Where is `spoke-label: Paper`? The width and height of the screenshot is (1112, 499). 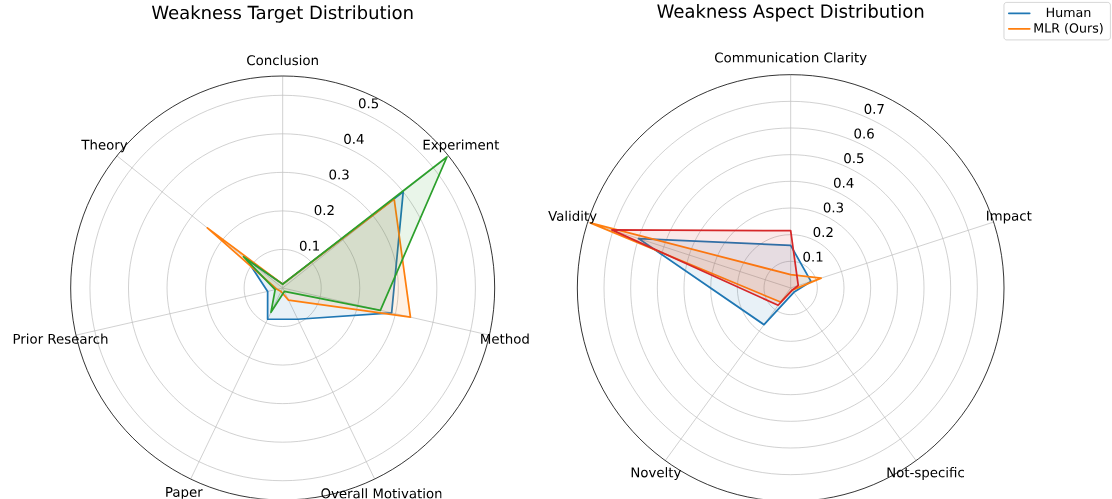
spoke-label: Paper is located at coordinates (184, 493).